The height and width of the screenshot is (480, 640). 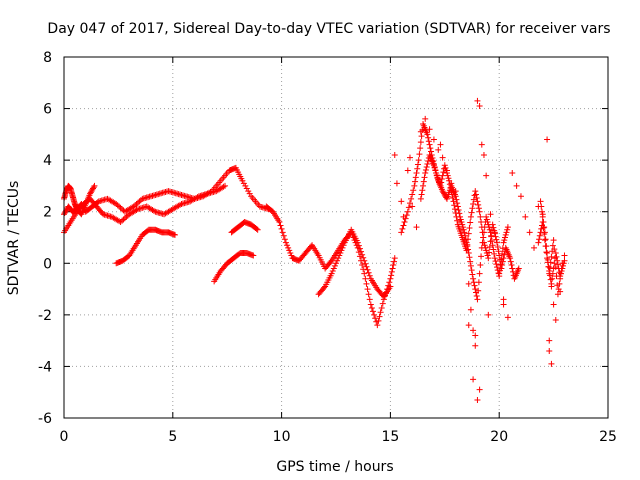 What do you see at coordinates (64, 437) in the screenshot?
I see `x-tick-label: 0` at bounding box center [64, 437].